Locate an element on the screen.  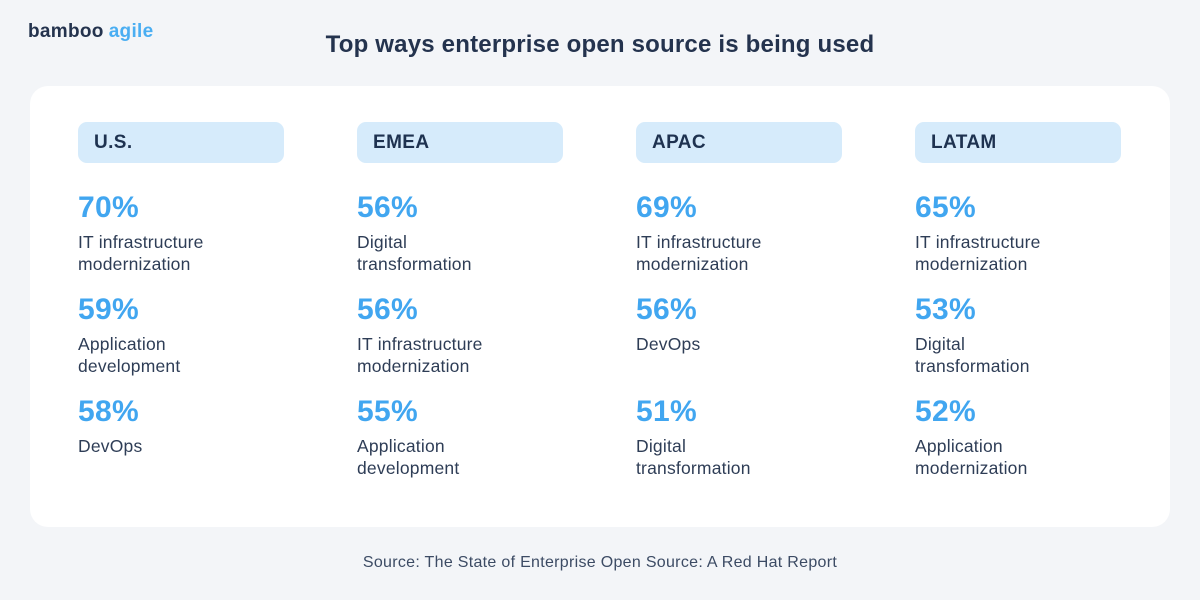
stat-value: 53% is located at coordinates (945, 309).